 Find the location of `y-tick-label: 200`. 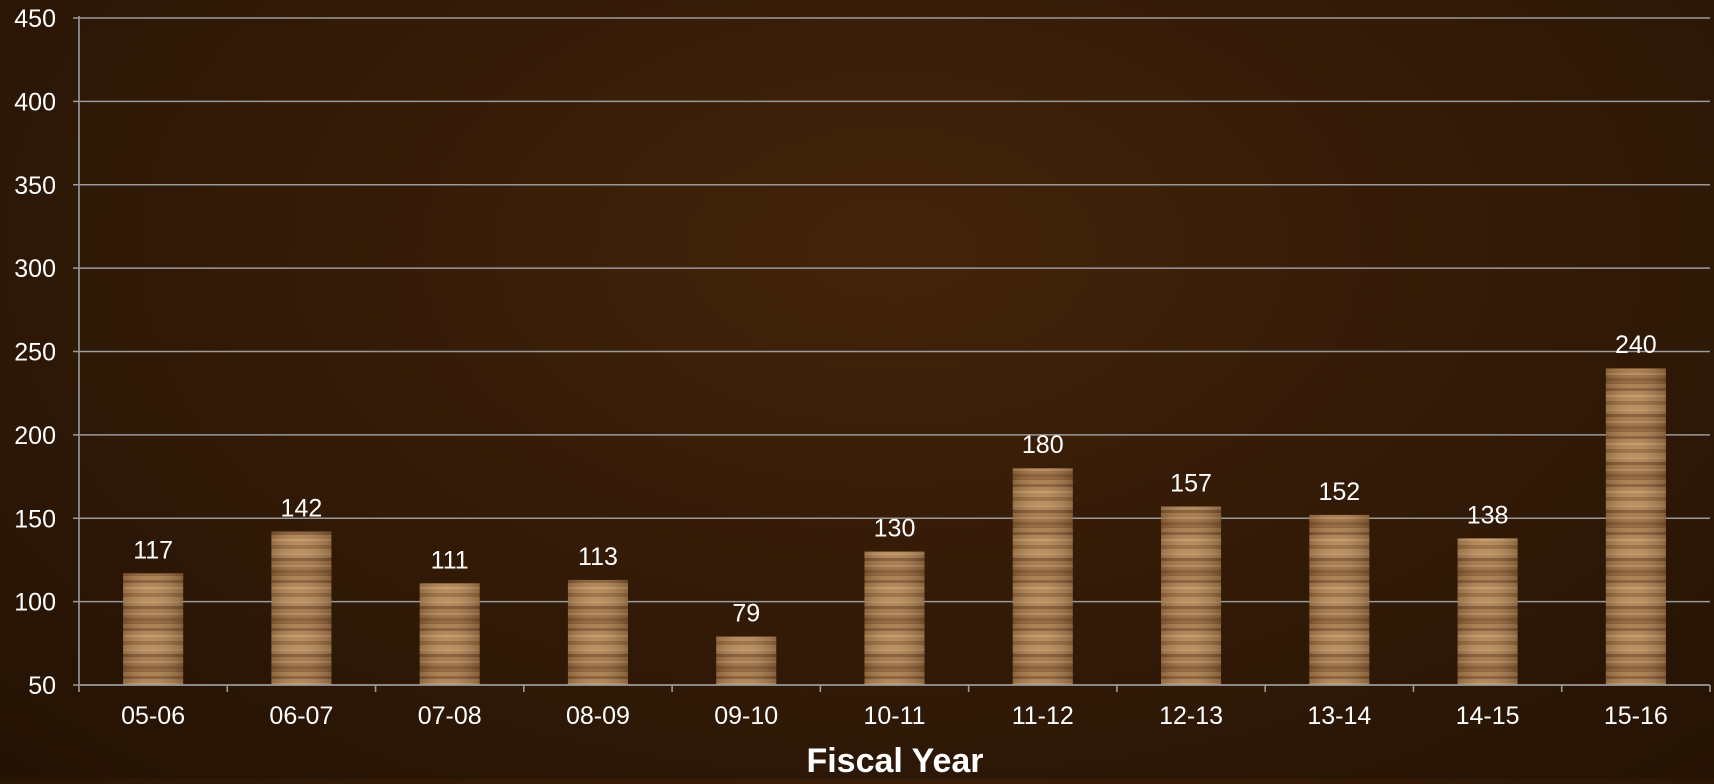

y-tick-label: 200 is located at coordinates (35, 436).